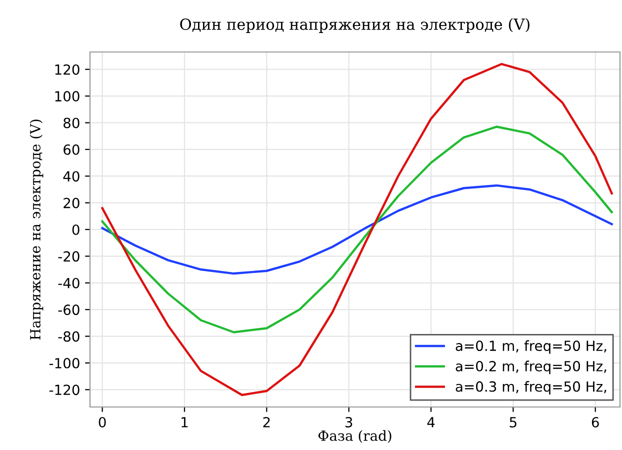 The width and height of the screenshot is (622, 450). I want to click on y-axis-title: Напряжение на электроде (V), so click(37, 230).